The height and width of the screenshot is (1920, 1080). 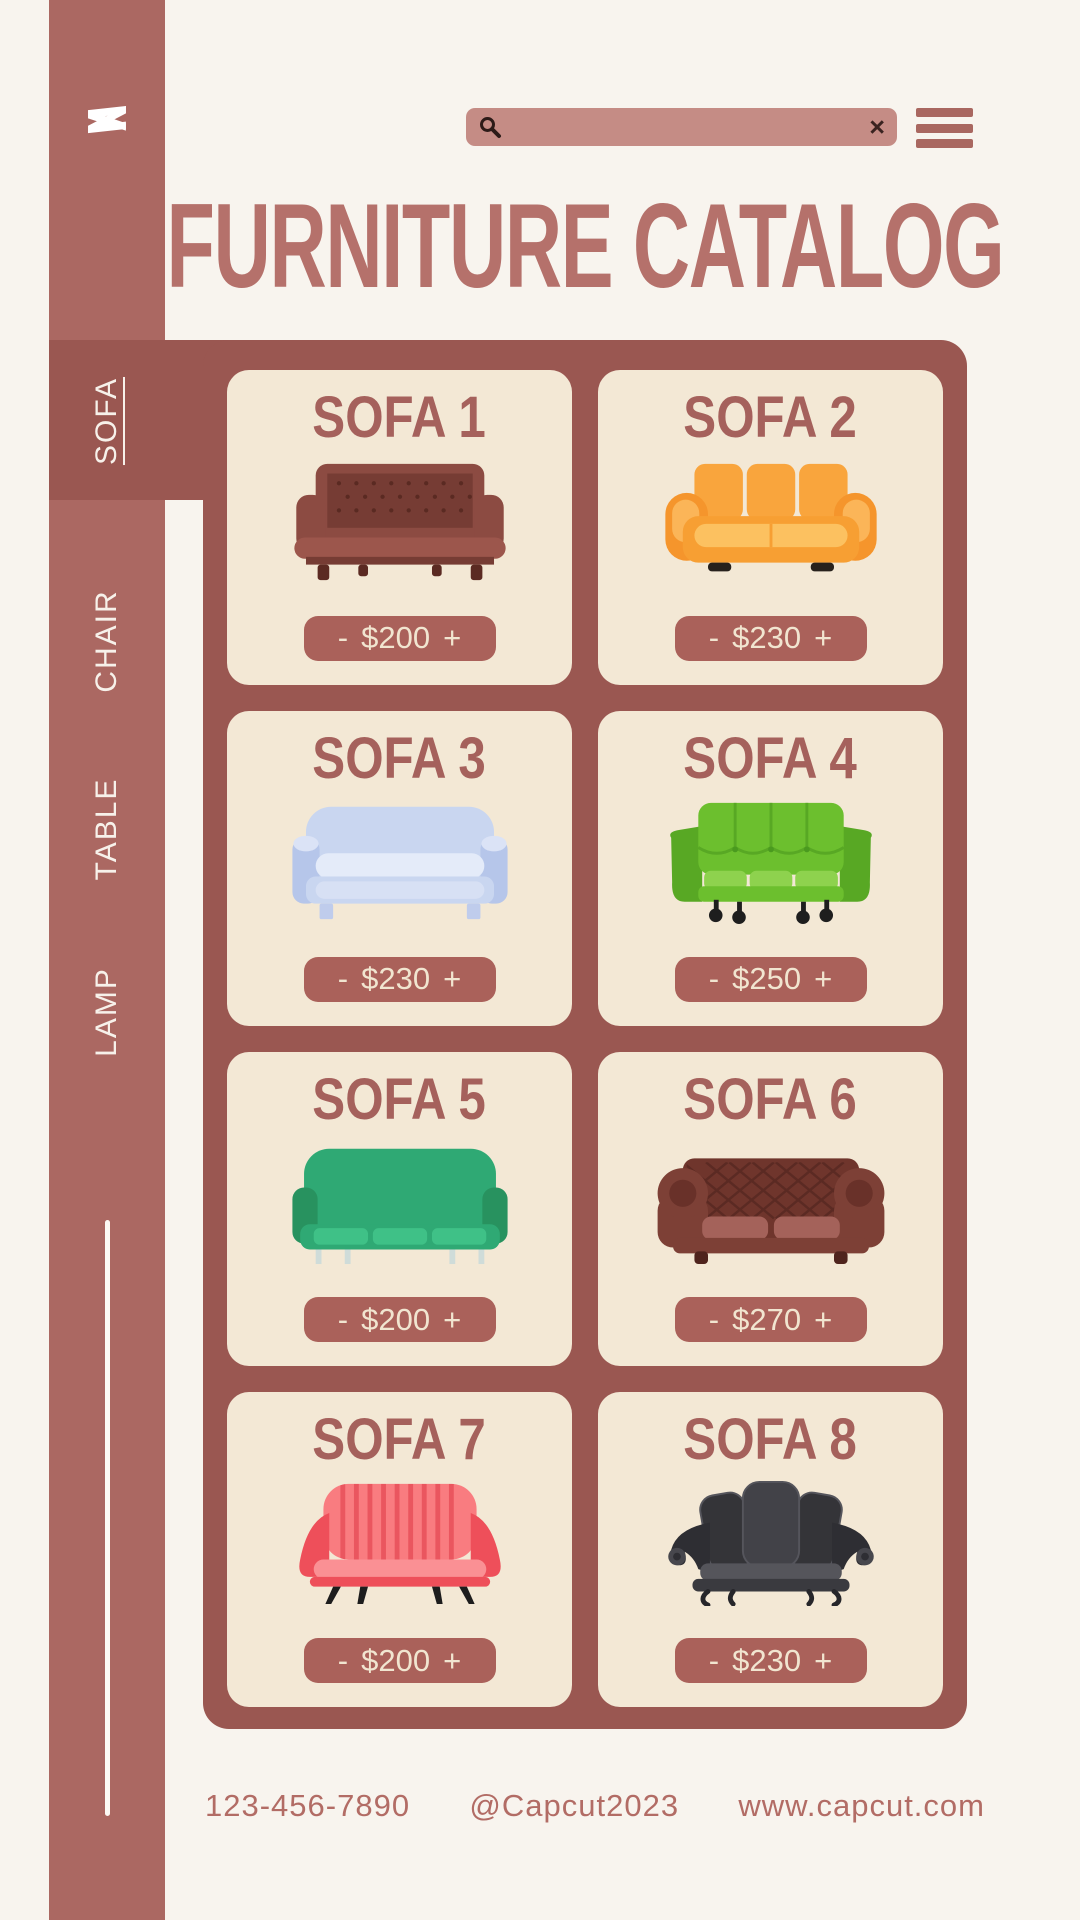 What do you see at coordinates (770, 1099) in the screenshot?
I see `product-name: SOFA 6` at bounding box center [770, 1099].